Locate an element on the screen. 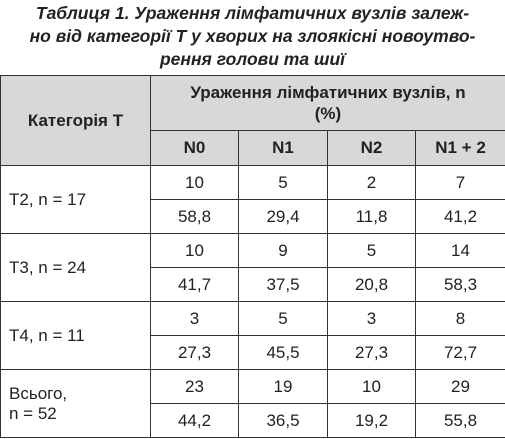 This screenshot has height=439, width=505. header-cell: Категорія Т is located at coordinates (75, 120).